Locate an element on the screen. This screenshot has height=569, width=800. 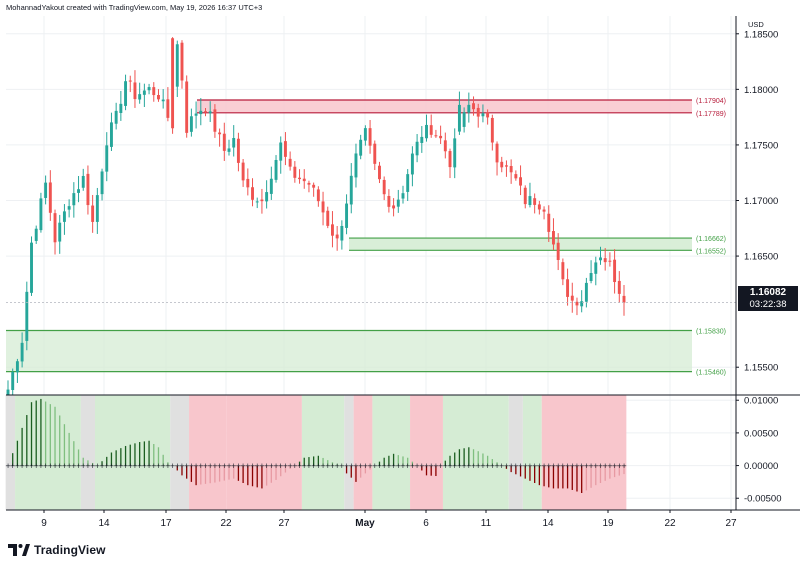
tradingview-logo-text: TradingView is located at coordinates (70, 550).